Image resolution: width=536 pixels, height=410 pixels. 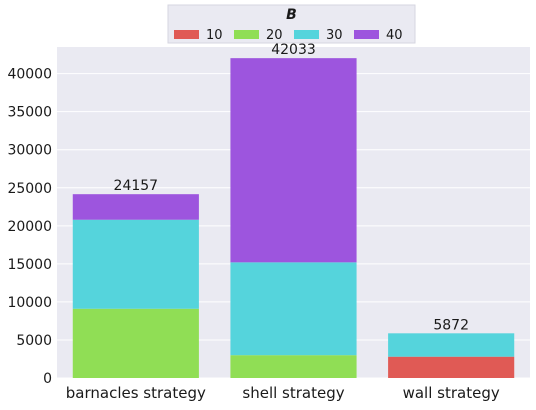 What do you see at coordinates (451, 393) in the screenshot?
I see `x-tick-label: wall strategy` at bounding box center [451, 393].